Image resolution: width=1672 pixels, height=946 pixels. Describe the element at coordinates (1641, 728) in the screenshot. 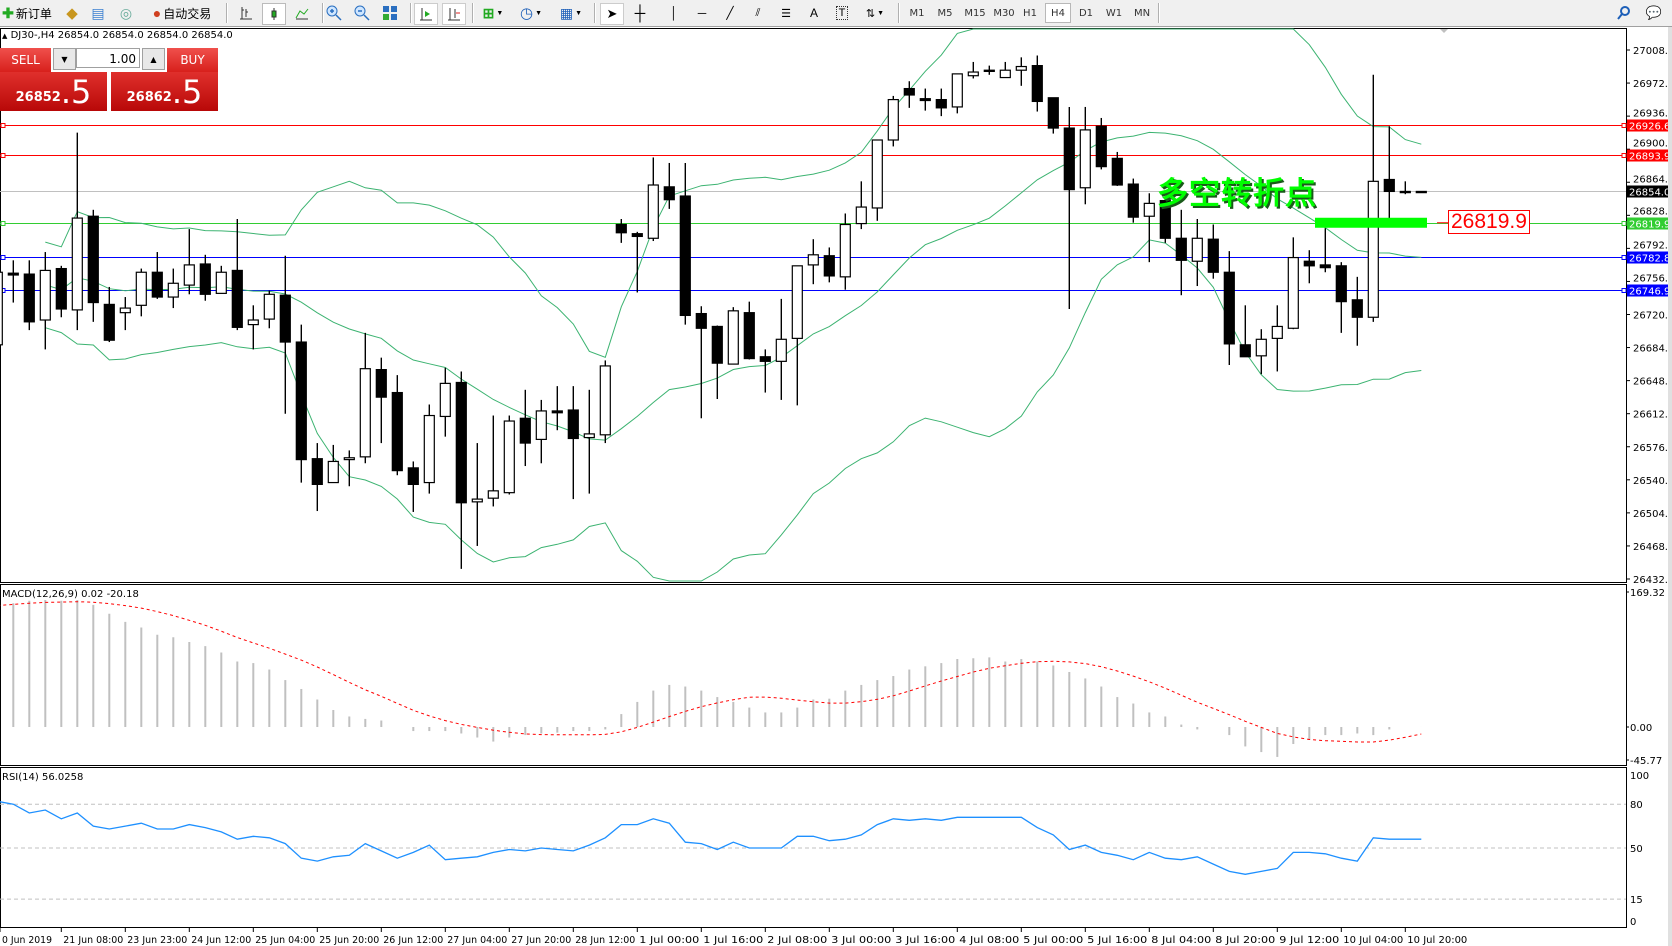

I see `macd-axis-label: 0.00` at that location.